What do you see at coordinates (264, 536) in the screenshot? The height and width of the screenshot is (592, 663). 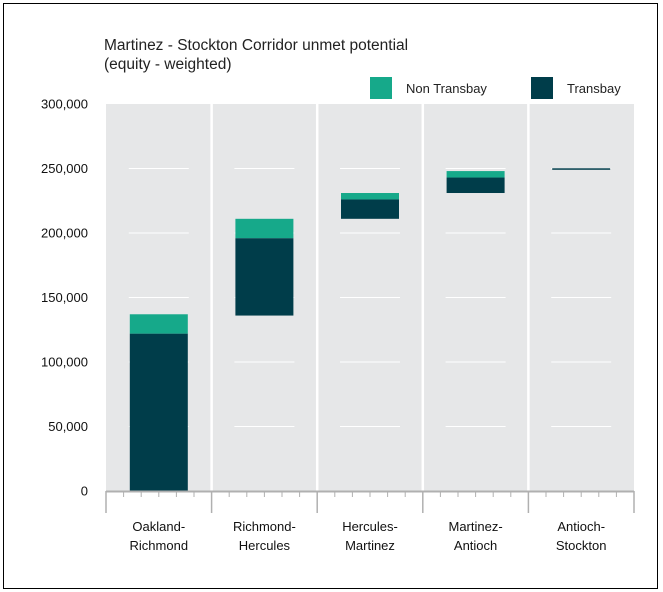 I see `x-category-label: Richmond-Hercules` at bounding box center [264, 536].